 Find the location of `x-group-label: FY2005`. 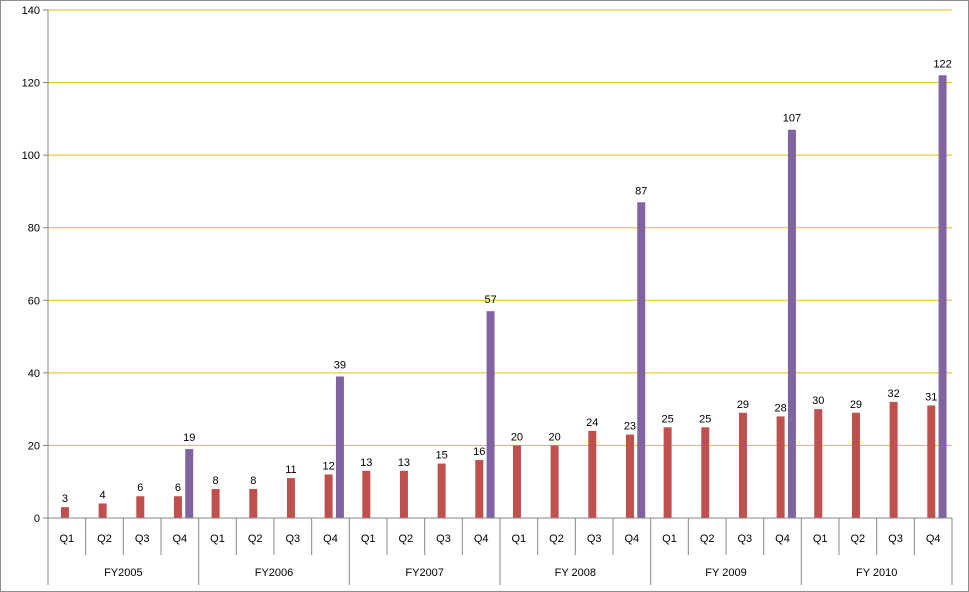

x-group-label: FY2005 is located at coordinates (123, 573).